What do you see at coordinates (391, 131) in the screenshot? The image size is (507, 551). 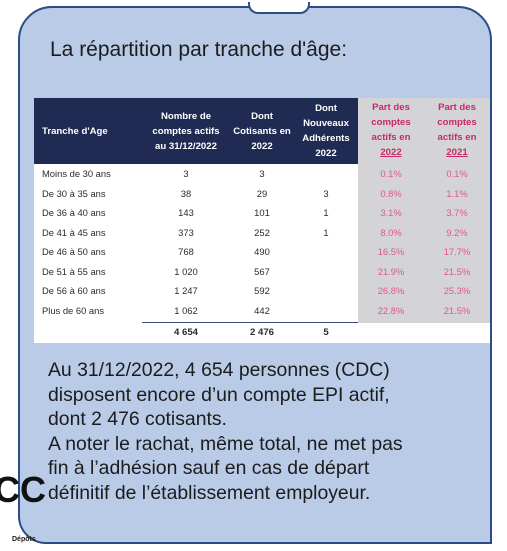 I see `header-part-2022: Part des comptes actifs en 2022` at bounding box center [391, 131].